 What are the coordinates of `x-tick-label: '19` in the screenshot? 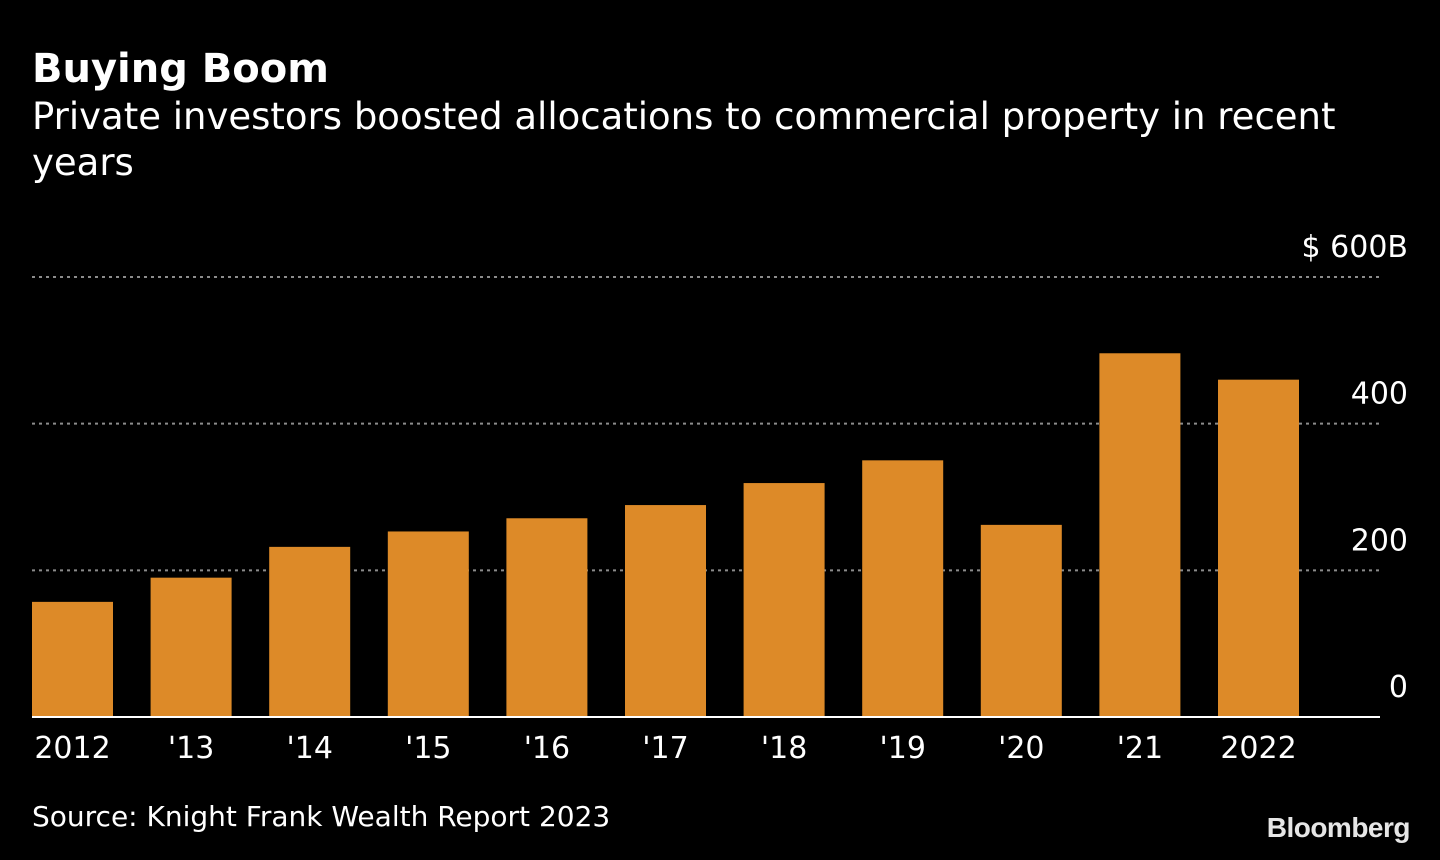 It's located at (902, 748).